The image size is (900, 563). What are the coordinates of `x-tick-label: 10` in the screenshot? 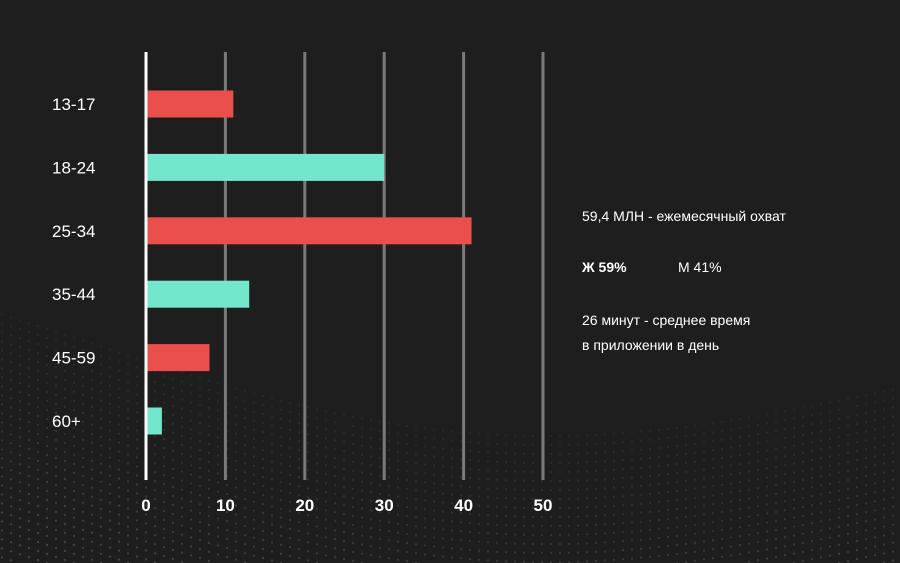 It's located at (225, 505).